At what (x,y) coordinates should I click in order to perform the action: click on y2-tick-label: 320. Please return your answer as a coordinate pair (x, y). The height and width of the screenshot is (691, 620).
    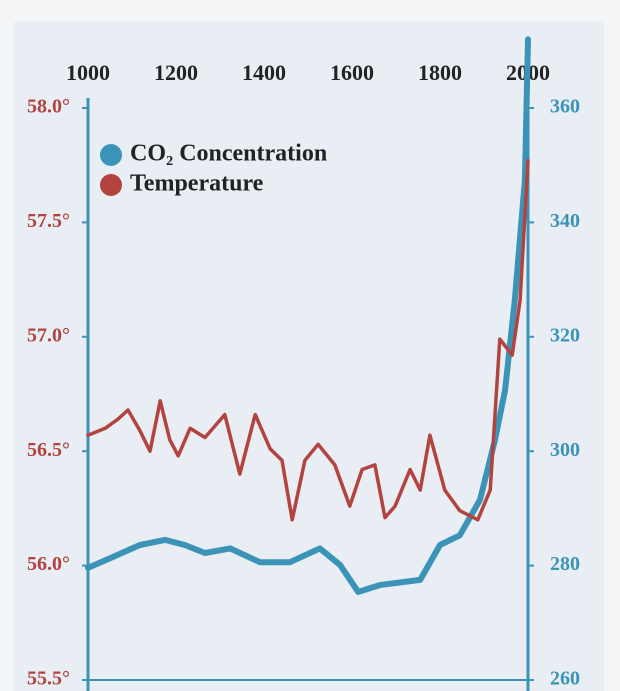
    Looking at the image, I should click on (565, 335).